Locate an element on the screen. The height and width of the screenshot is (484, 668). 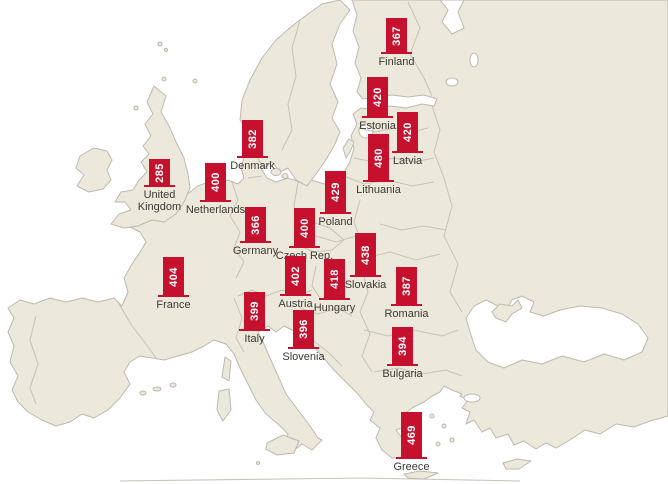
bar-rect: 399 is located at coordinates (254, 311).